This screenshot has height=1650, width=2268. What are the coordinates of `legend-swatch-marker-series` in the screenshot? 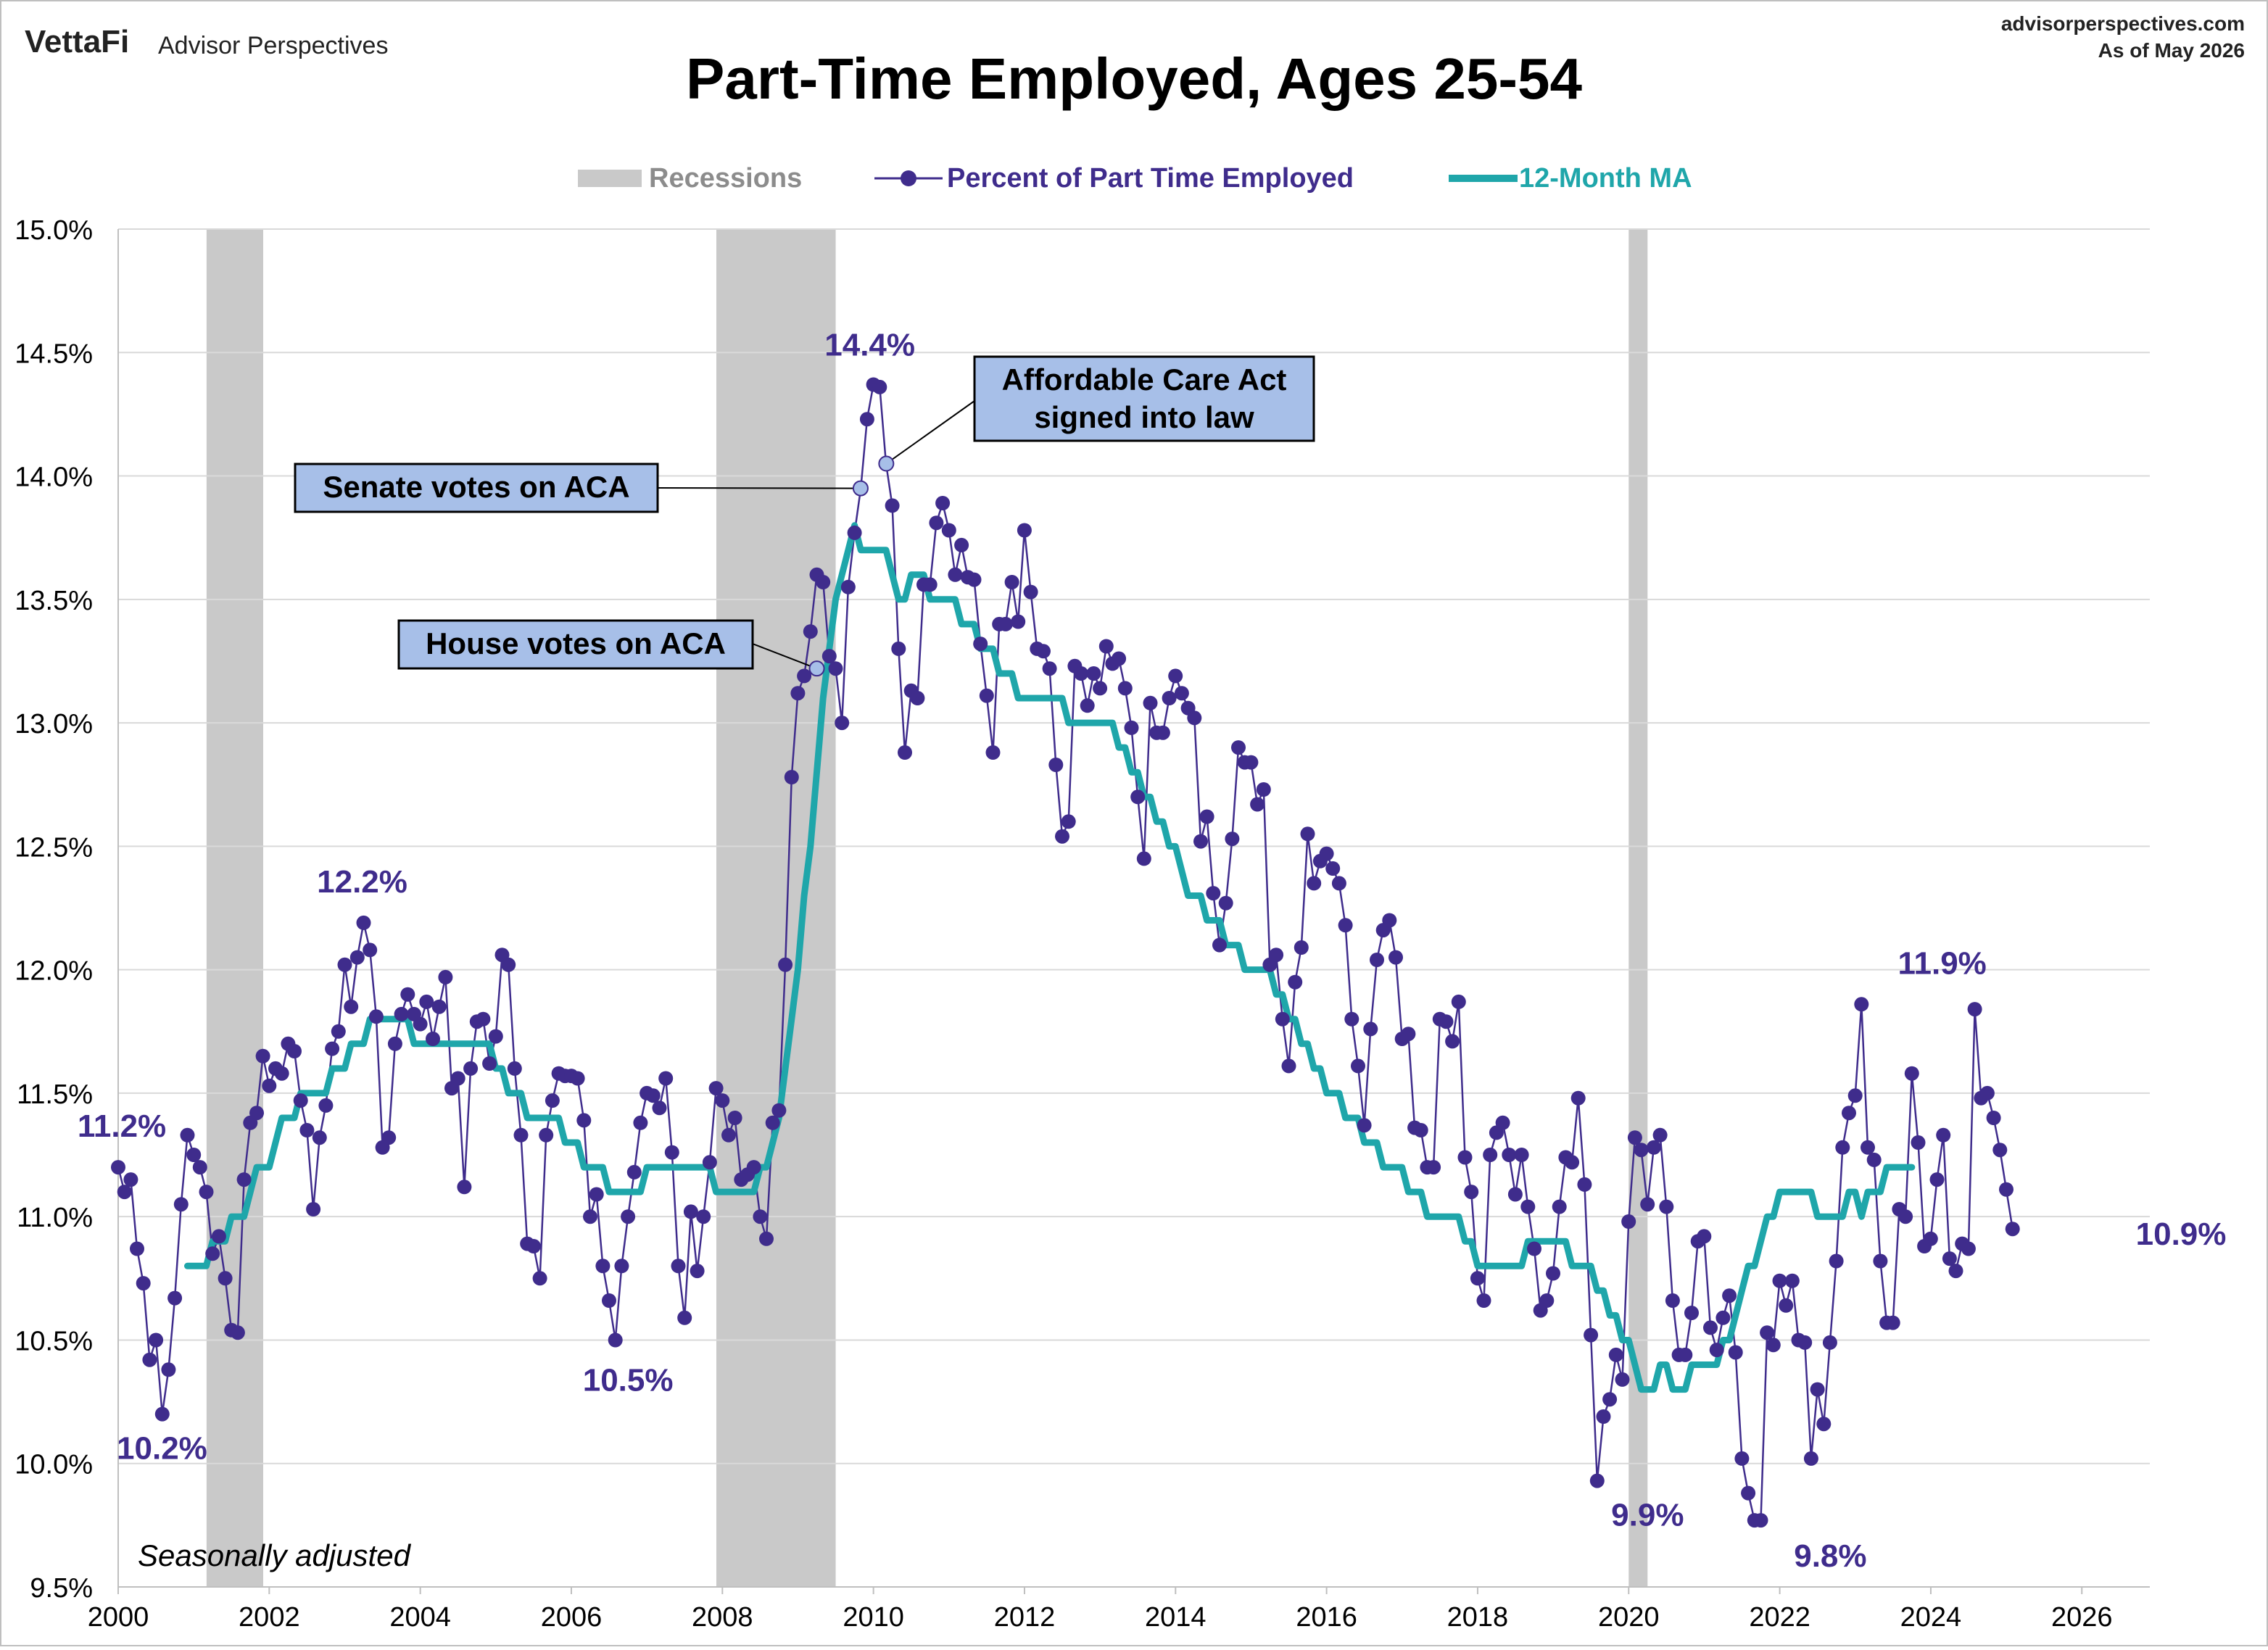 It's located at (908, 178).